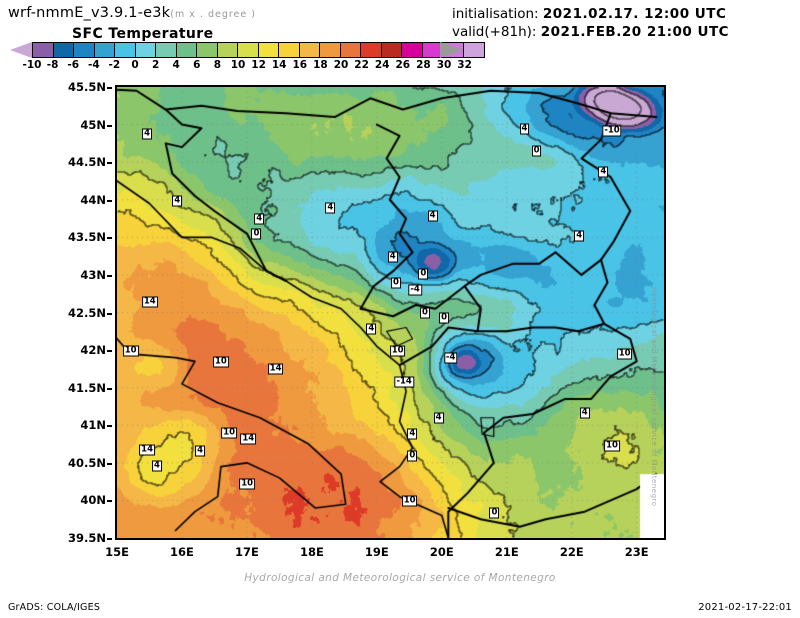 The width and height of the screenshot is (800, 618). Describe the element at coordinates (382, 65) in the screenshot. I see `colorbar-tick-24: 24` at that location.